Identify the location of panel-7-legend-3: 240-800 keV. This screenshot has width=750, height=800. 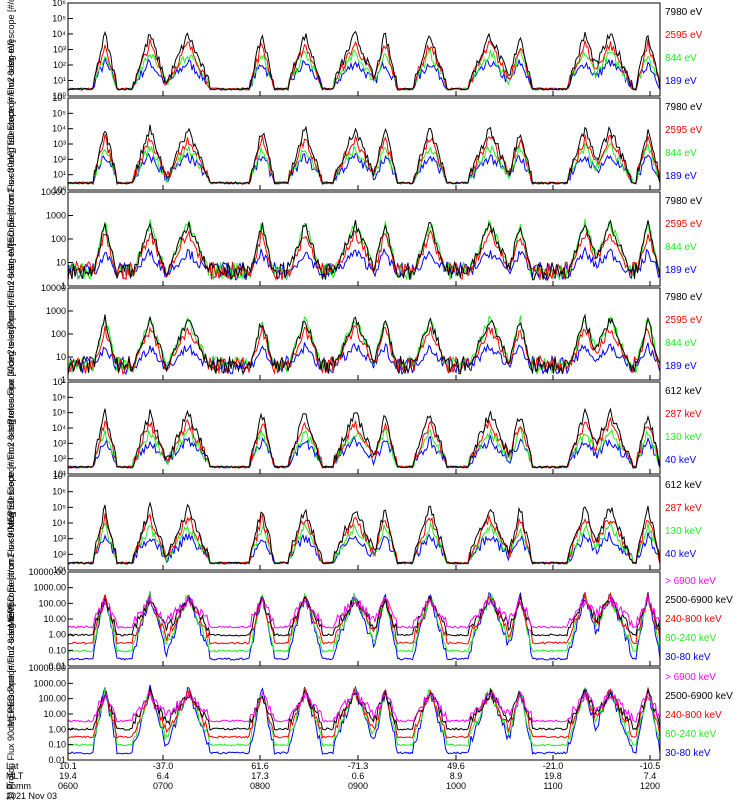
(693, 619).